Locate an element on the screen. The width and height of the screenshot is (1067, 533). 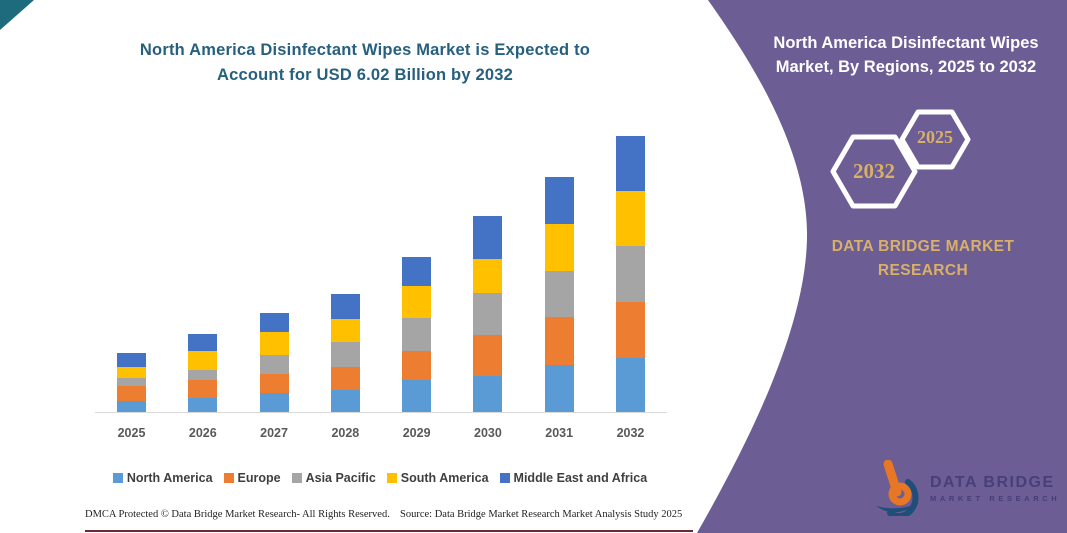
bar-segment-2030-asia-pacific is located at coordinates (488, 314).